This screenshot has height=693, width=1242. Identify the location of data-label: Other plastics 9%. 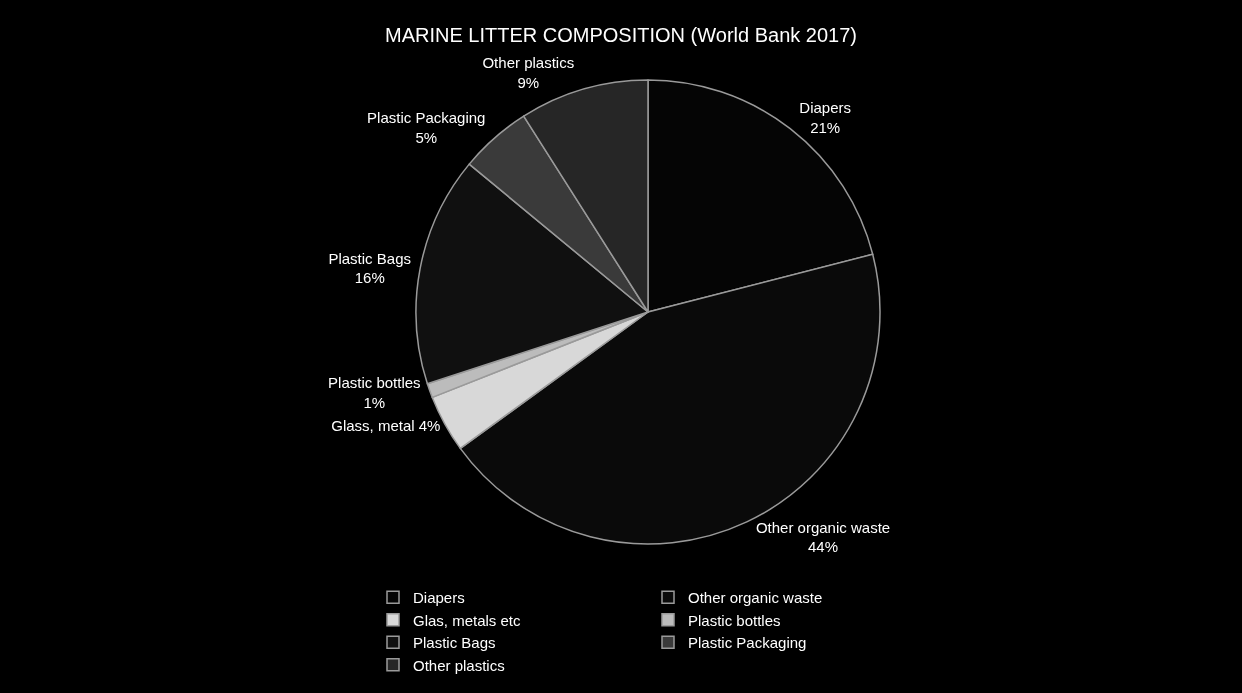
(528, 72).